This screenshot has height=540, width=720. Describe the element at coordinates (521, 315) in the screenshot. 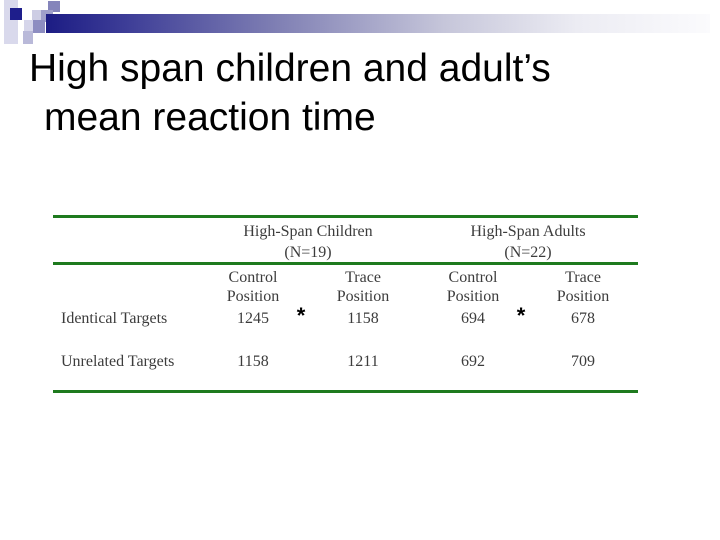

I see `significance-asterisk-adults: *` at that location.